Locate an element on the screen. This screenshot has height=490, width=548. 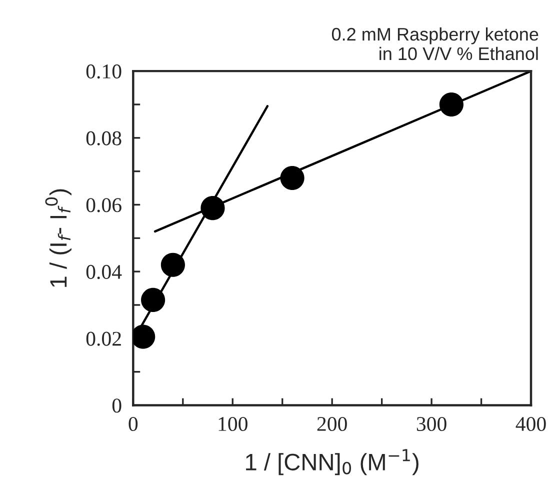
y-tick-label: 0.10 is located at coordinates (104, 71).